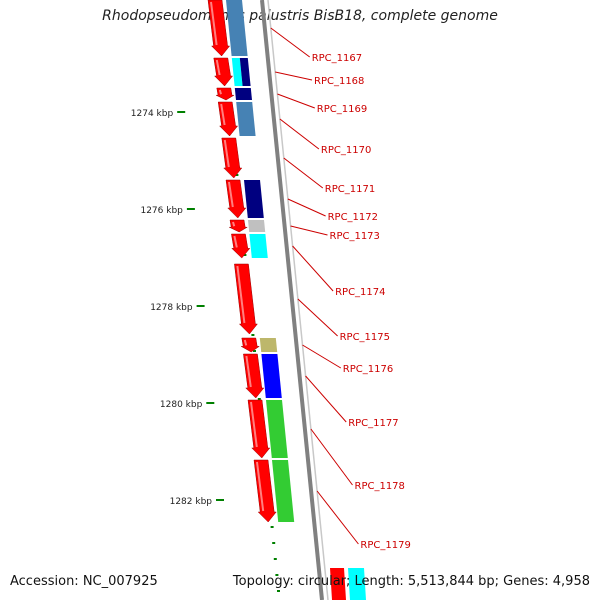 The height and width of the screenshot is (600, 600). Describe the element at coordinates (380, 486) in the screenshot. I see `gene-label: RPC_1178` at that location.